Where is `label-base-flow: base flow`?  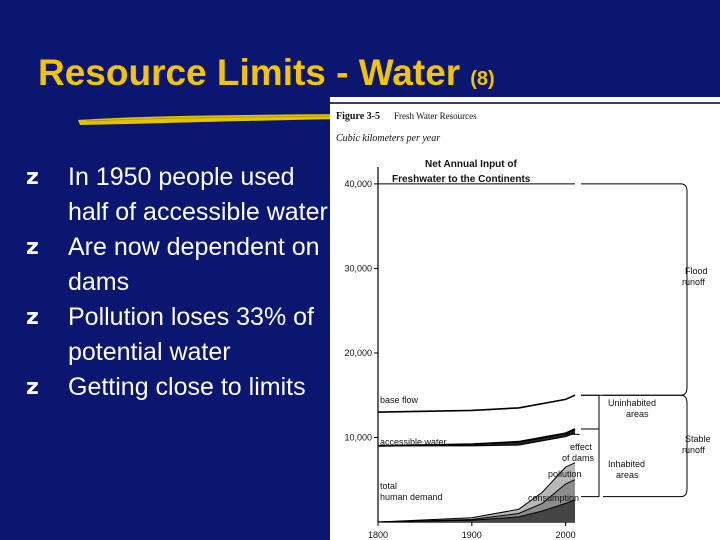 label-base-flow: base flow is located at coordinates (399, 400).